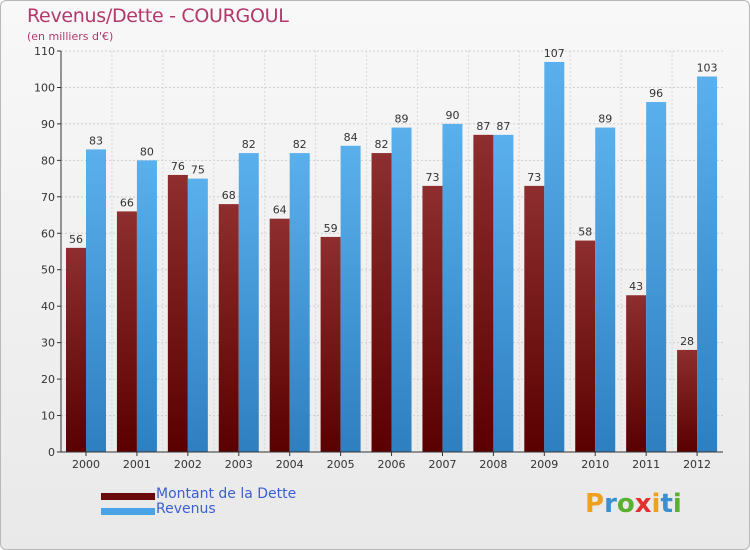  Describe the element at coordinates (350, 299) in the screenshot. I see `bar-revenue-2005` at that location.